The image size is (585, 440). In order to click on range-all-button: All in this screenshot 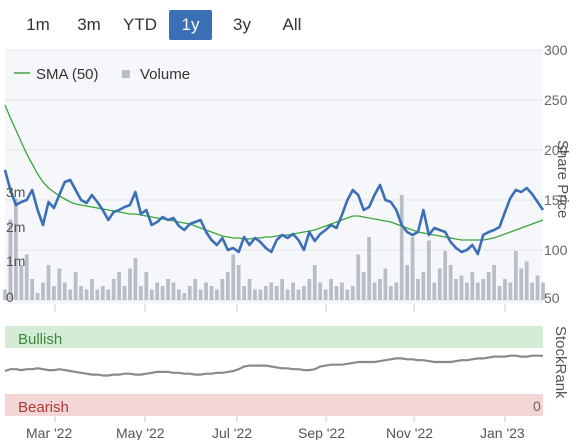, I will do `click(292, 24)`.